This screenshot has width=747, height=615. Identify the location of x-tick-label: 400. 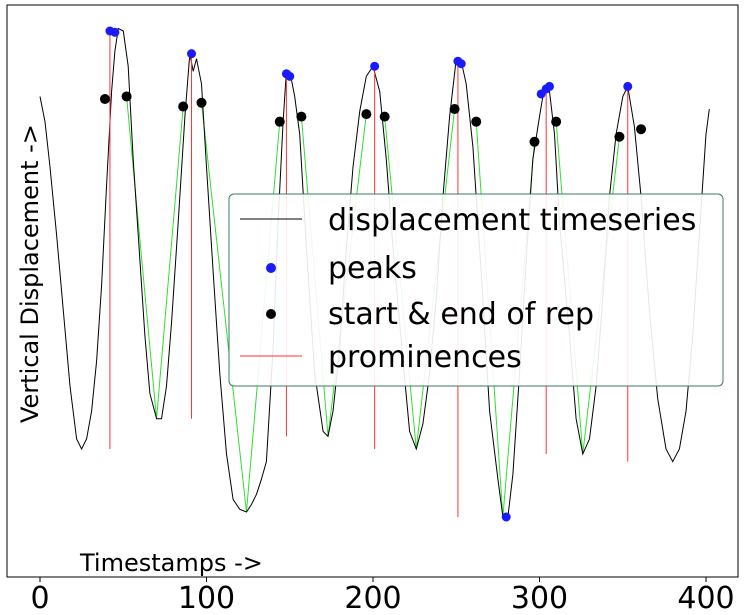
(705, 598).